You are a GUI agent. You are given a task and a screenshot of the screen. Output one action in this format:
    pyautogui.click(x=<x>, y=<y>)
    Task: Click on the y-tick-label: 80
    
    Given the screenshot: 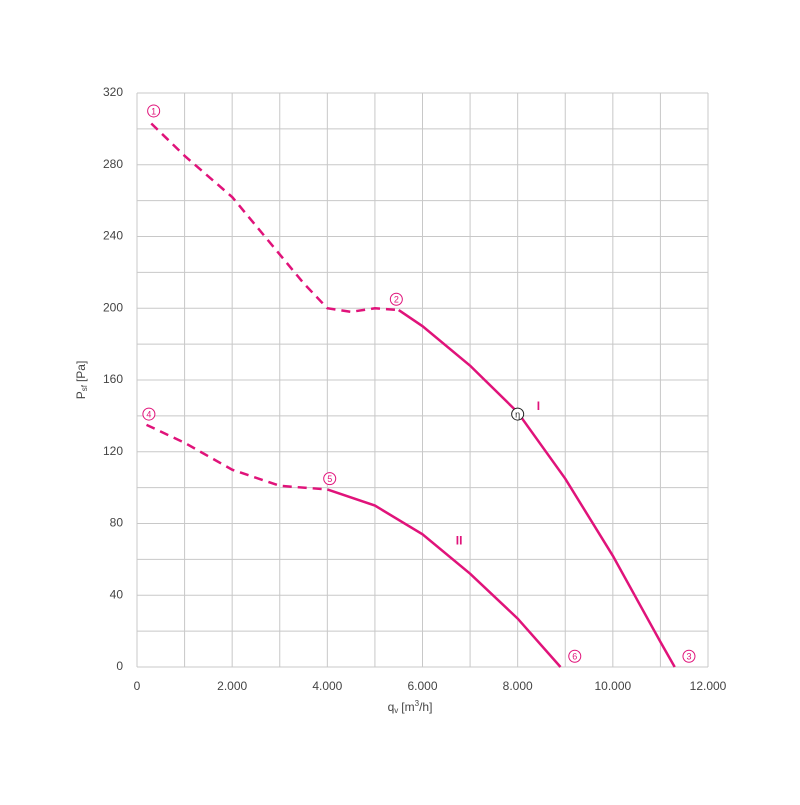 What is the action you would take?
    pyautogui.click(x=117, y=523)
    